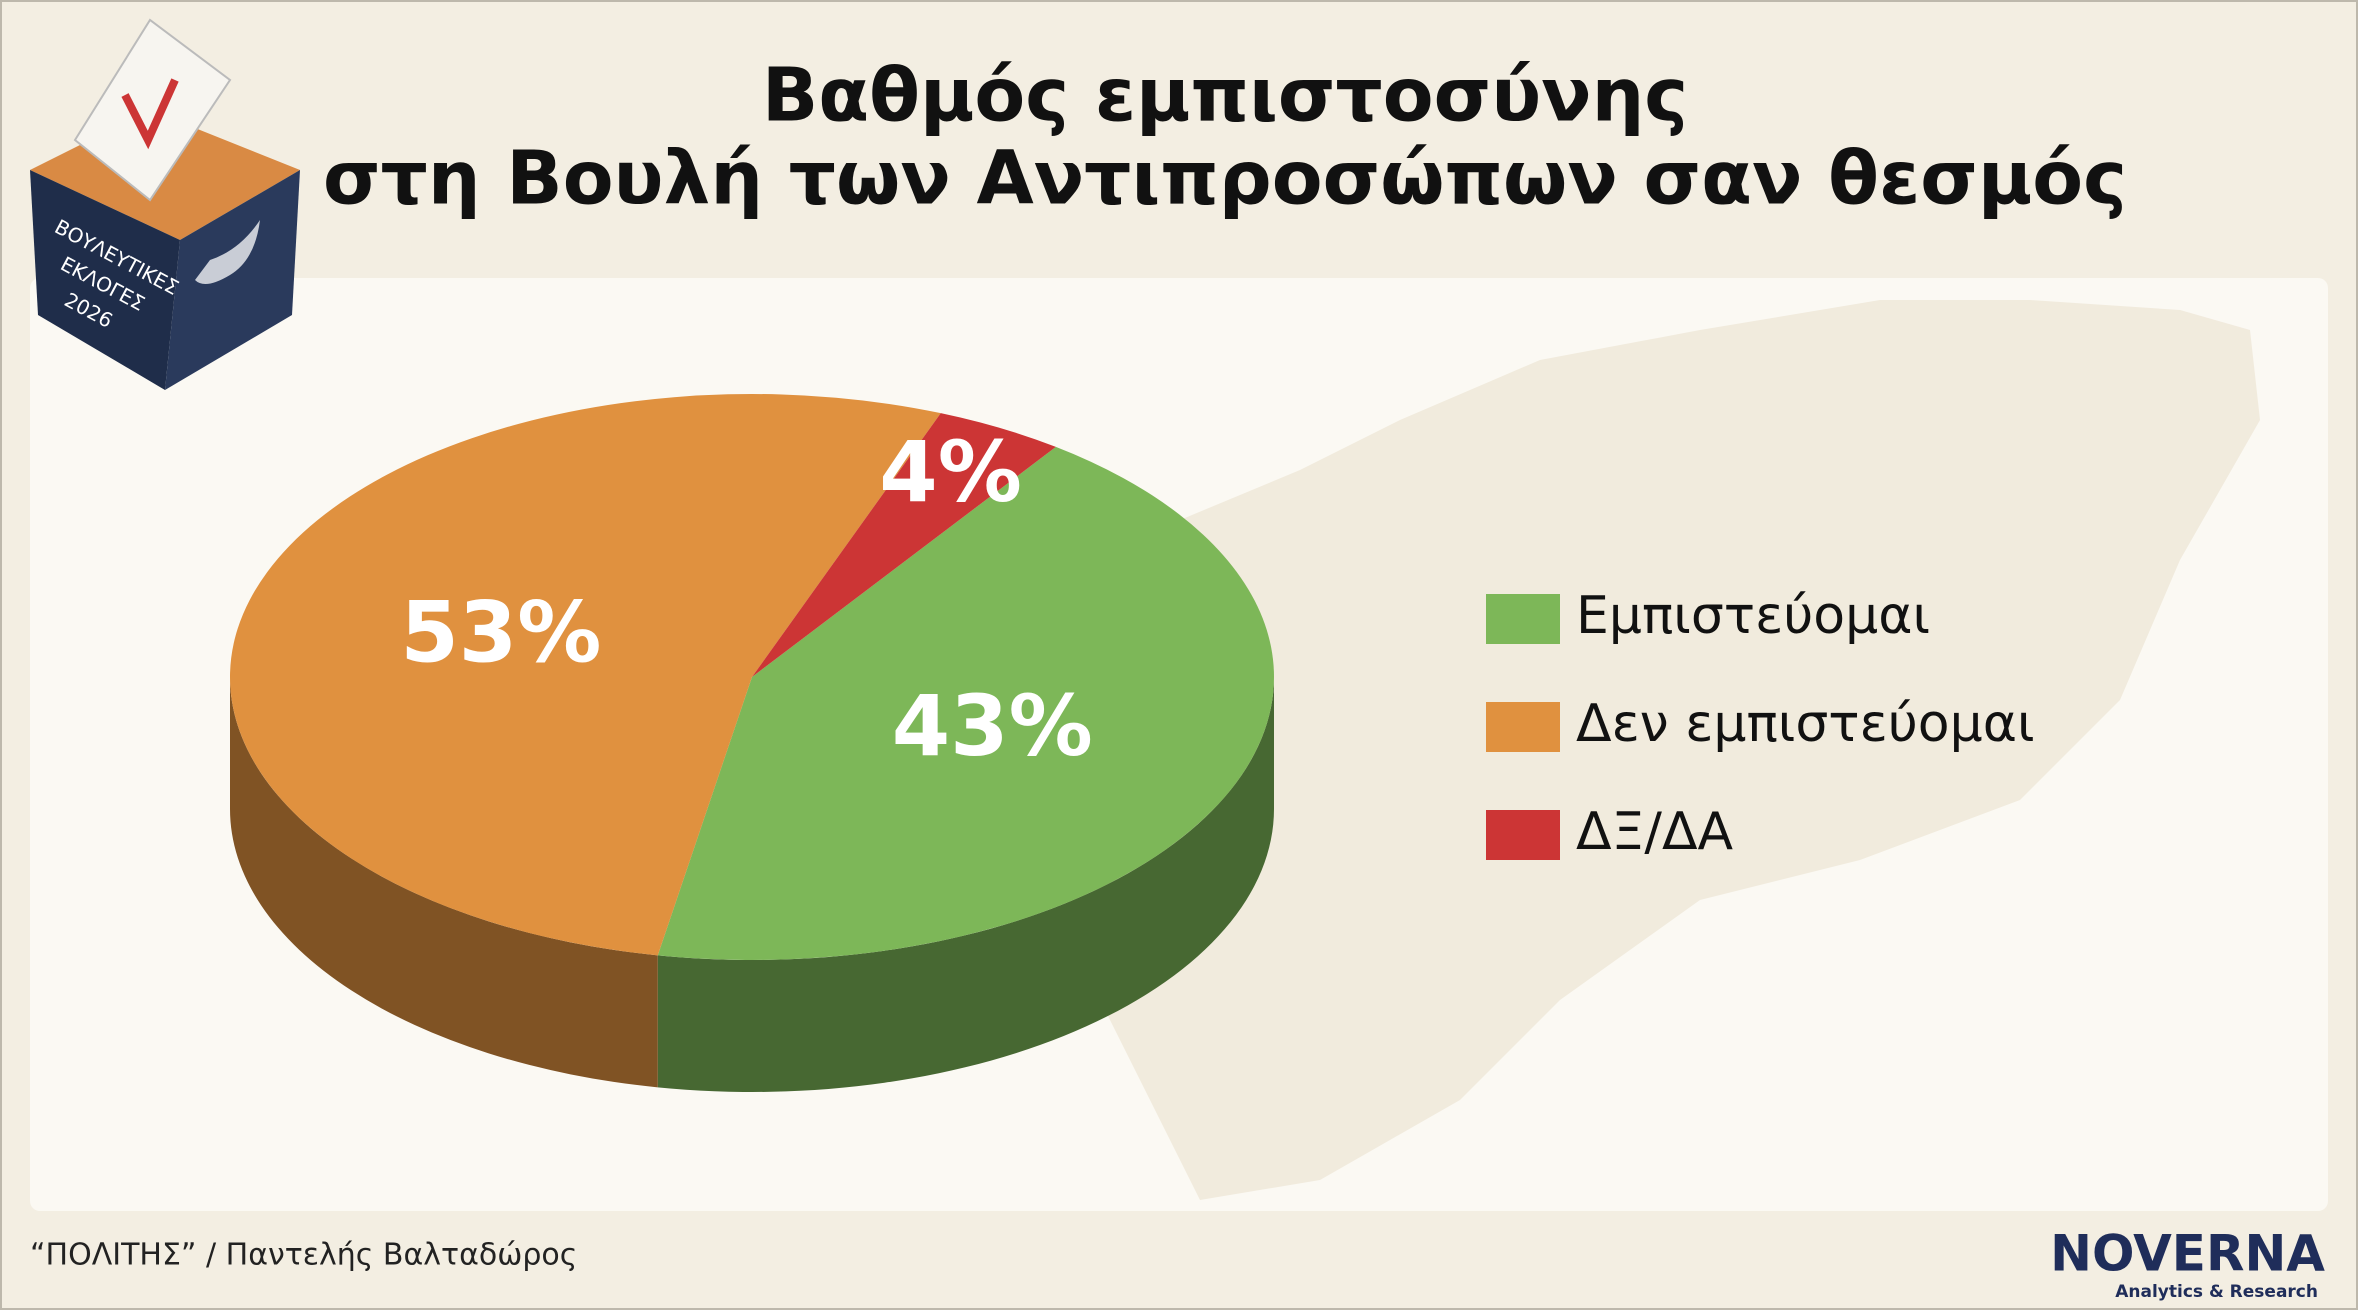 The height and width of the screenshot is (1310, 2358). Describe the element at coordinates (2216, 1292) in the screenshot. I see `logo-tagline: Analytics & Research` at that location.